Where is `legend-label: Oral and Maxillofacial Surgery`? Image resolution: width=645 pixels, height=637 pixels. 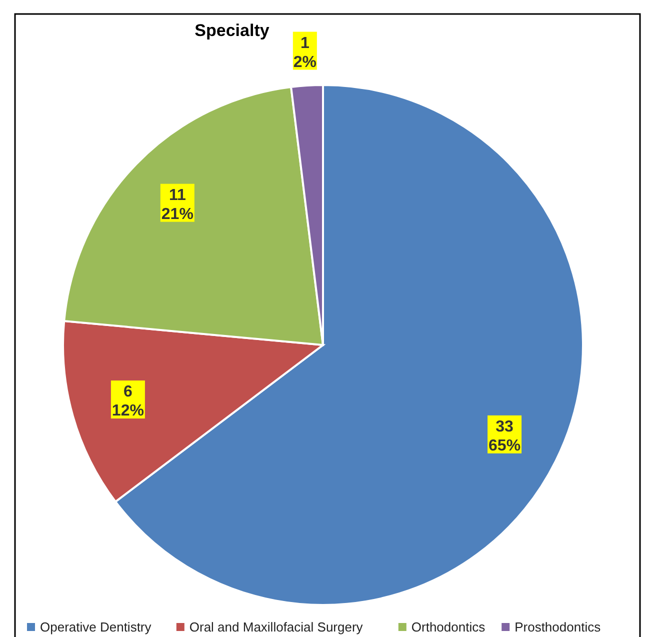
legend-label: Oral and Maxillofacial Surgery is located at coordinates (276, 627).